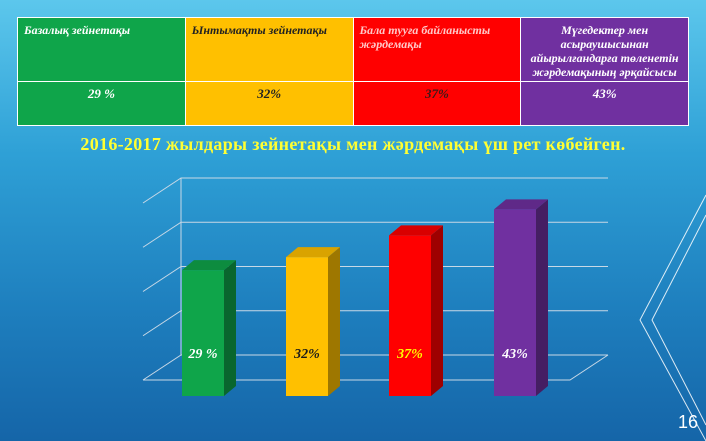 This screenshot has height=441, width=706. What do you see at coordinates (514, 354) in the screenshot?
I see `bar-data-label: 43%` at bounding box center [514, 354].